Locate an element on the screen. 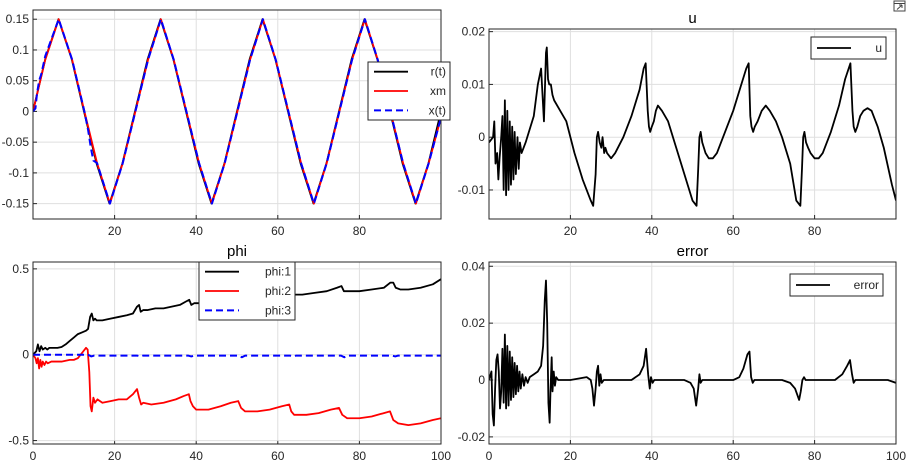  chart-title: phi is located at coordinates (237, 251).